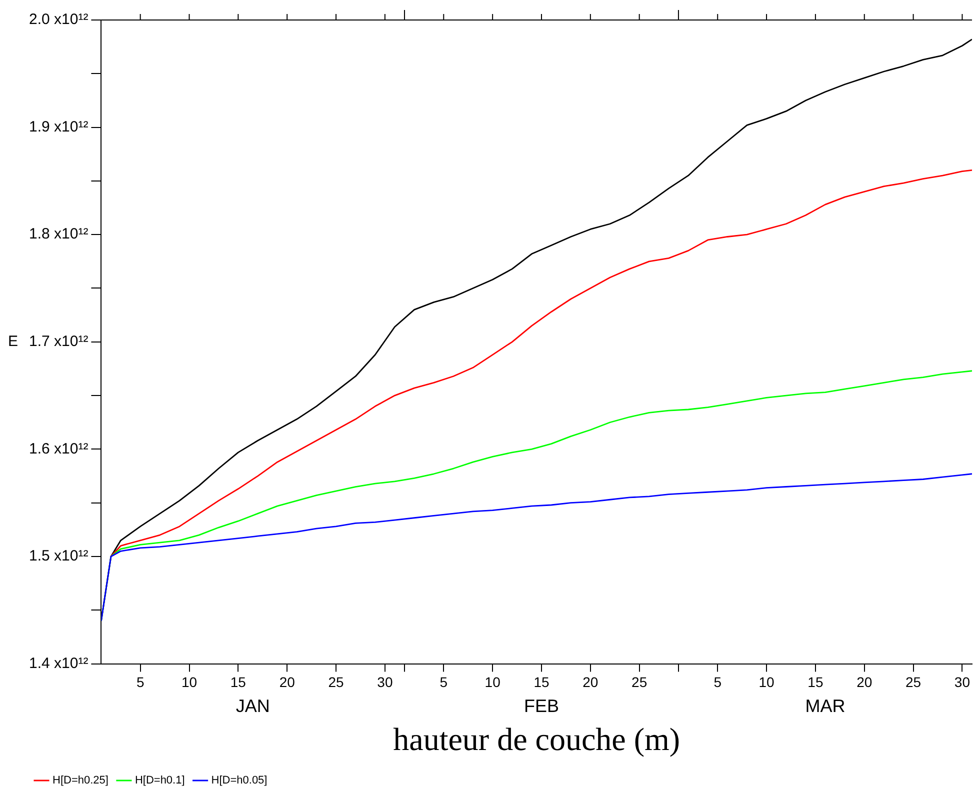 The image size is (974, 800). What do you see at coordinates (58, 449) in the screenshot?
I see `y-tick-label: 1.6 x10¹²` at bounding box center [58, 449].